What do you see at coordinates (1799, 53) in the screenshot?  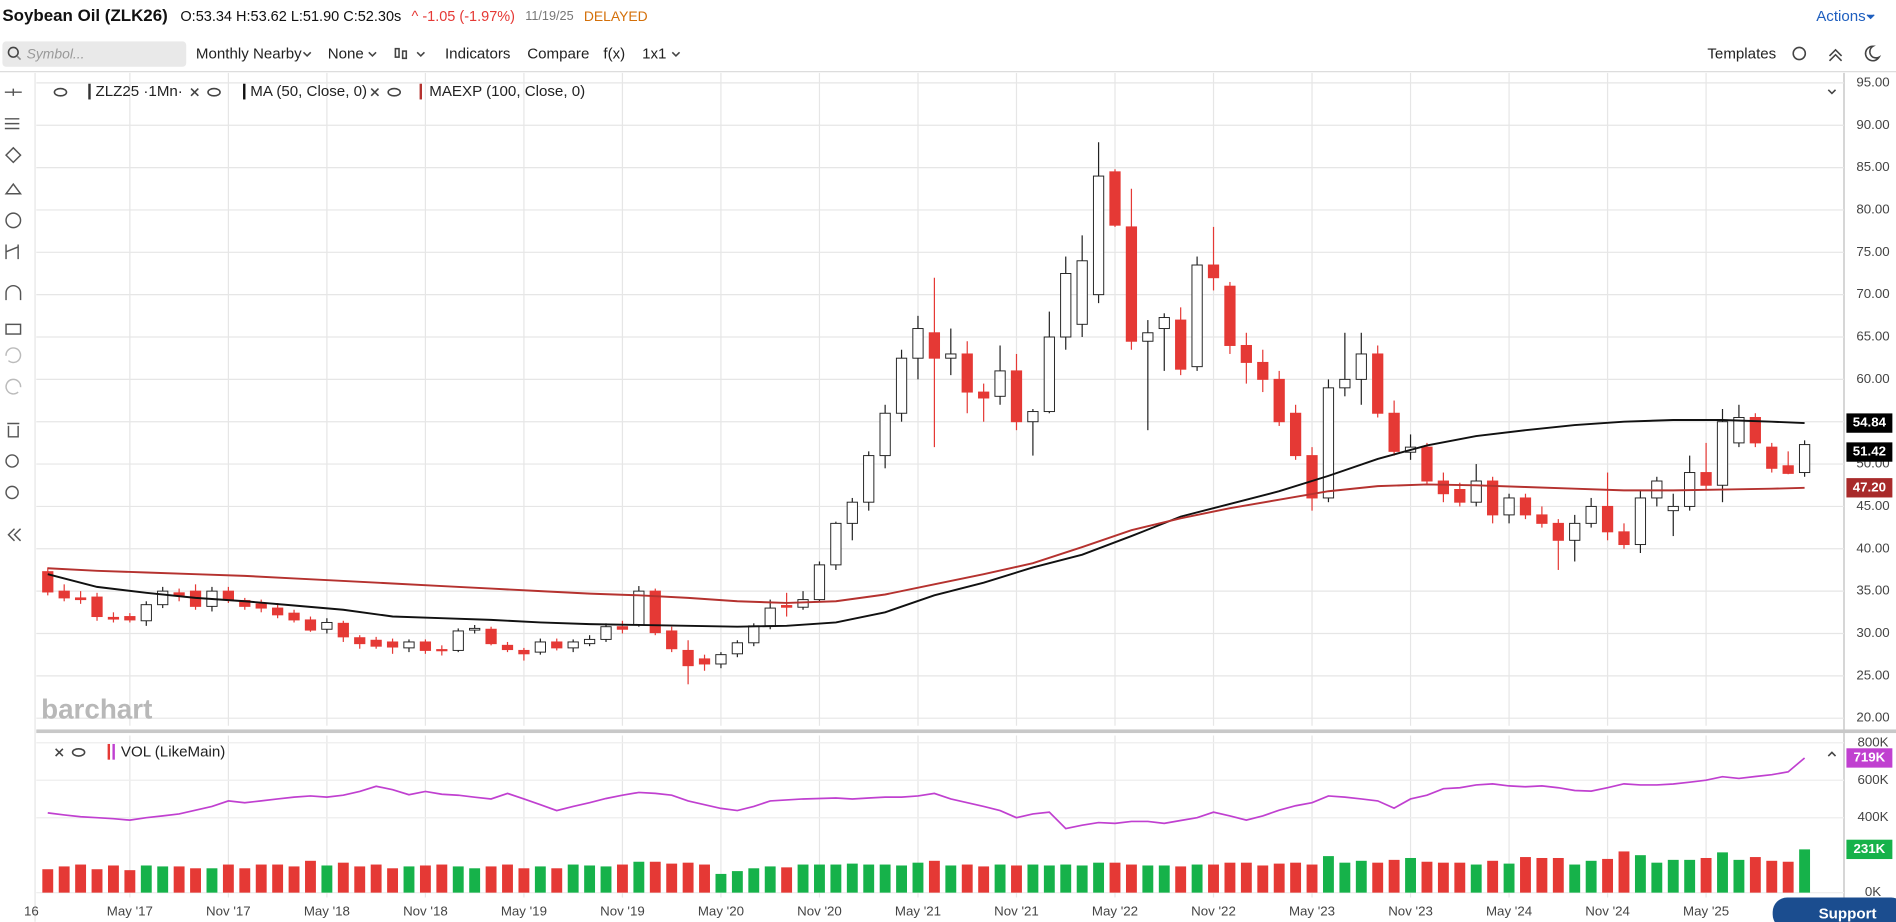 I see `settings-icon` at bounding box center [1799, 53].